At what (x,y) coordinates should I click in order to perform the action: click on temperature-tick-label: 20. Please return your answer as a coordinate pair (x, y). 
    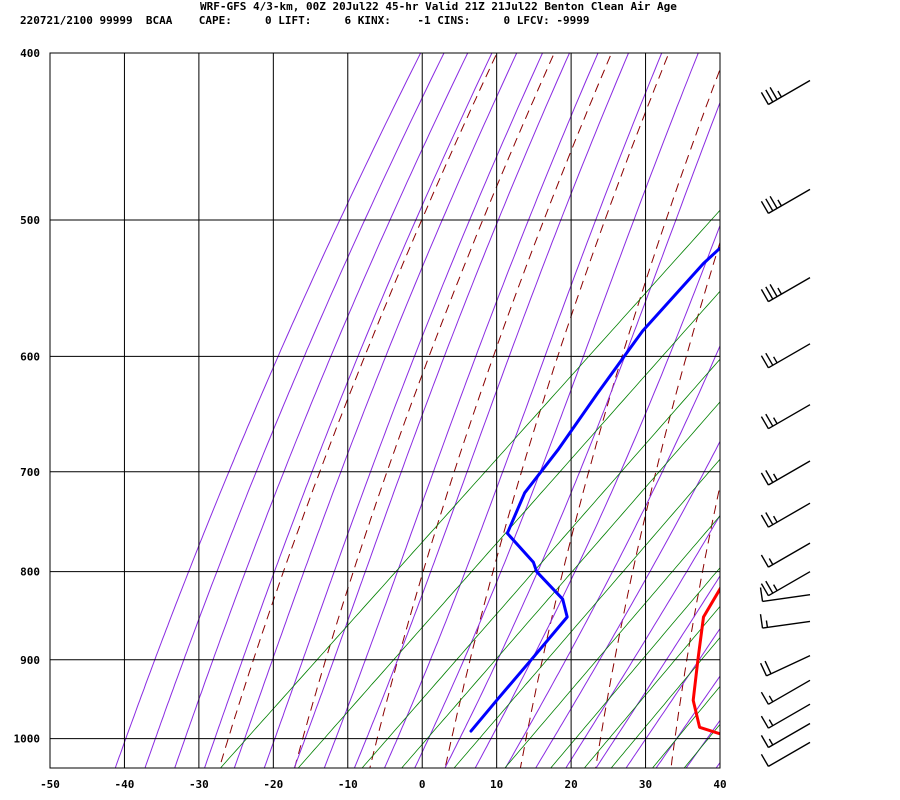
    Looking at the image, I should click on (570, 784).